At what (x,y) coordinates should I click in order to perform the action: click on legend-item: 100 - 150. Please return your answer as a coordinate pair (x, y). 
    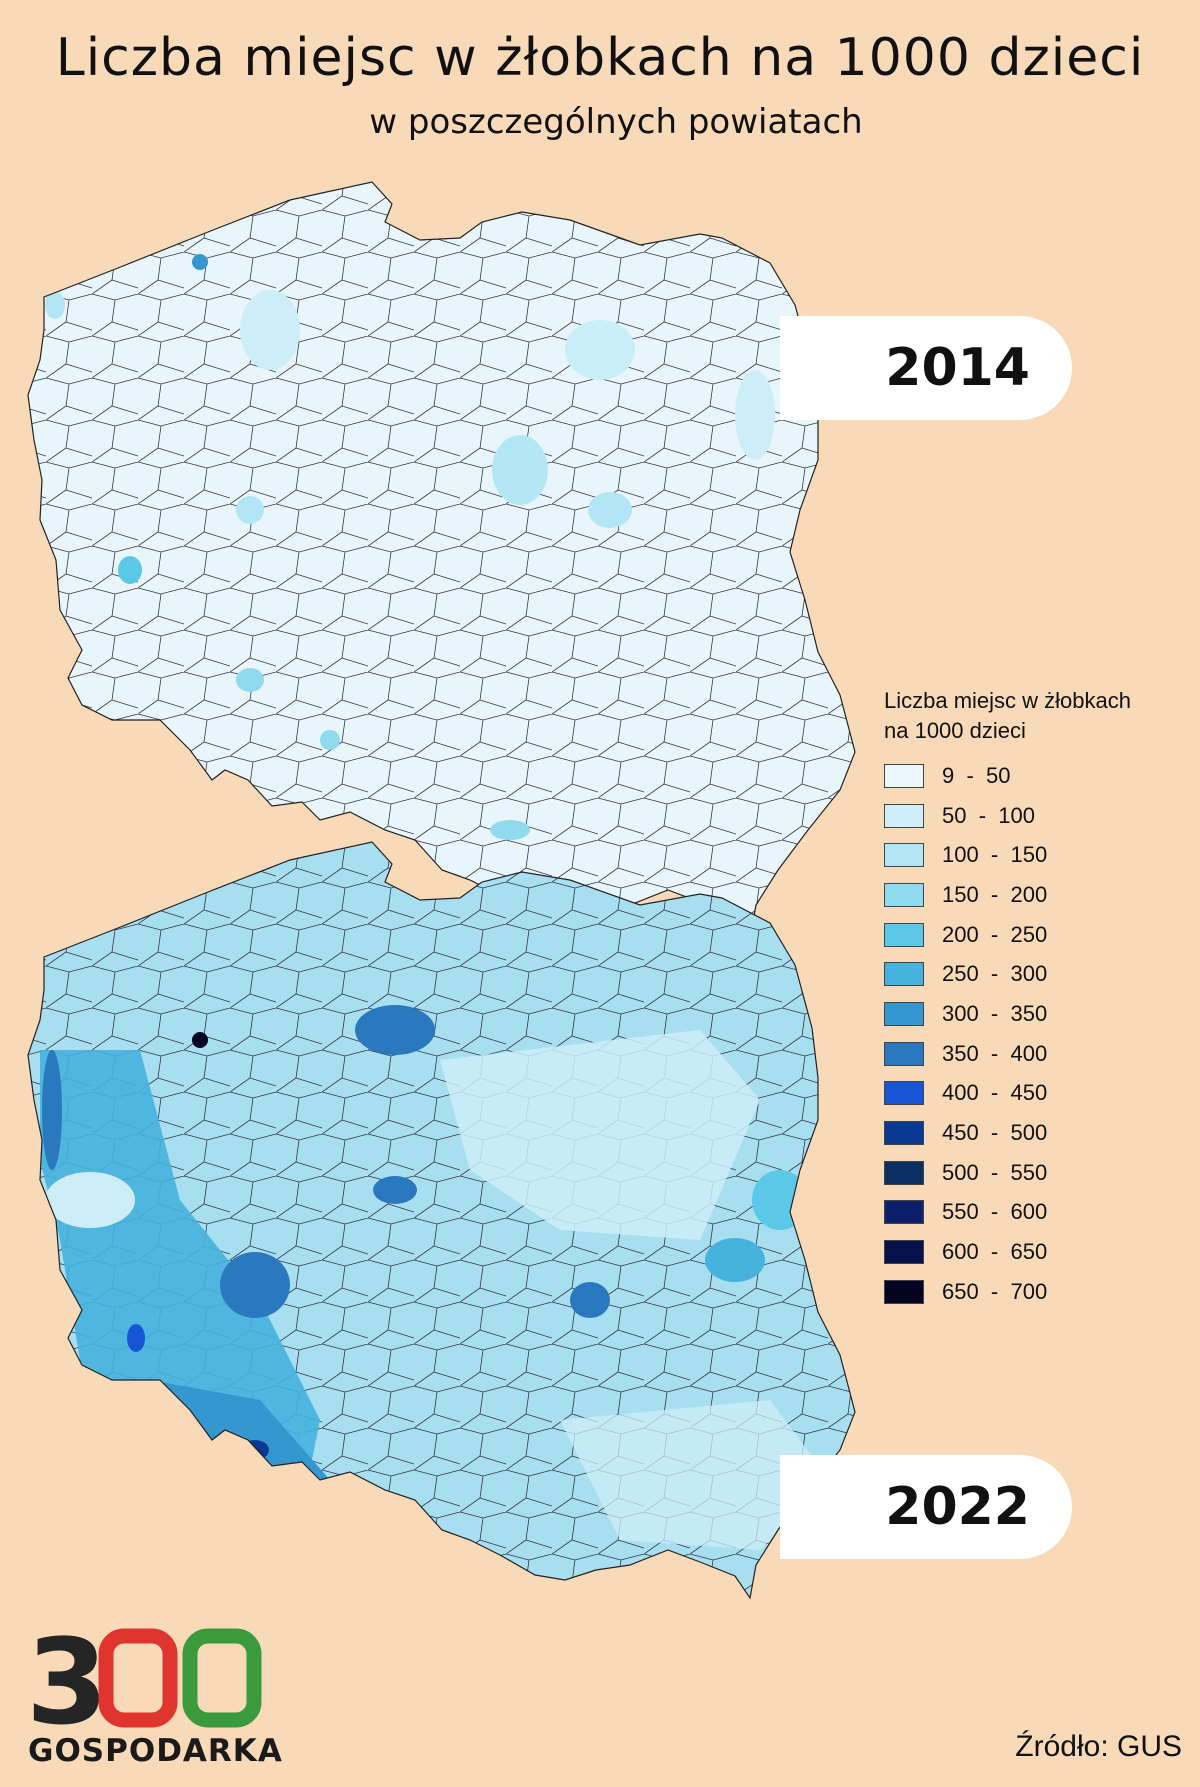
    Looking at the image, I should click on (1007, 855).